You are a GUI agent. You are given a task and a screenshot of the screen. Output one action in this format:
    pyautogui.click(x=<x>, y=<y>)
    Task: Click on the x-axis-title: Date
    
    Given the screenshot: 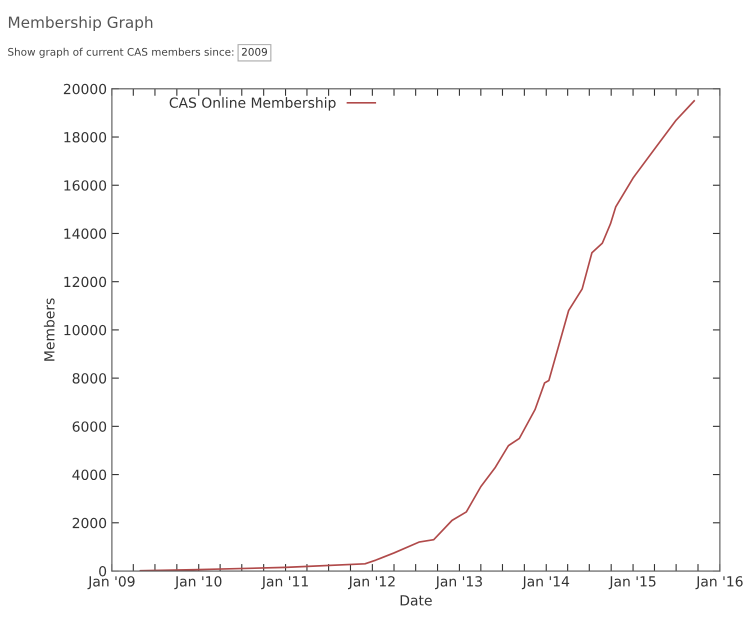 What is the action you would take?
    pyautogui.click(x=416, y=600)
    